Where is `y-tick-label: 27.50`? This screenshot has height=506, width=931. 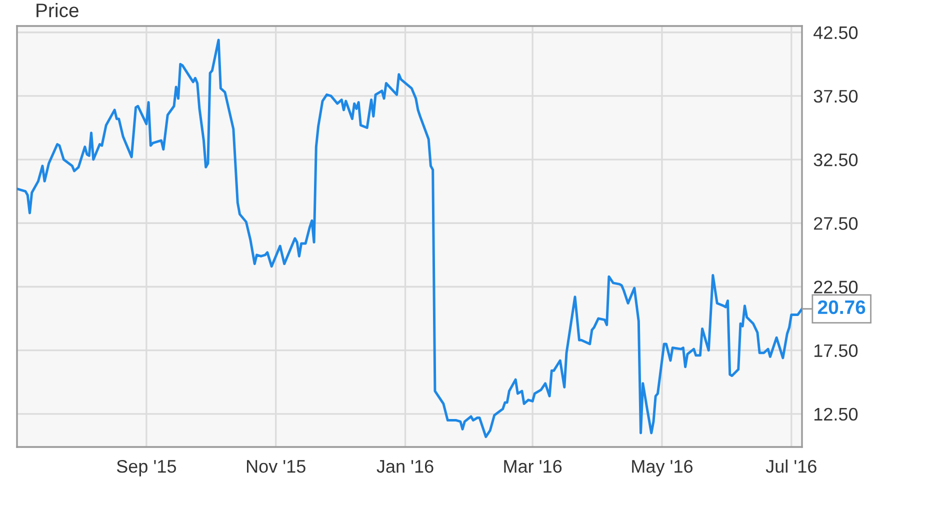
y-tick-label: 27.50 is located at coordinates (836, 223).